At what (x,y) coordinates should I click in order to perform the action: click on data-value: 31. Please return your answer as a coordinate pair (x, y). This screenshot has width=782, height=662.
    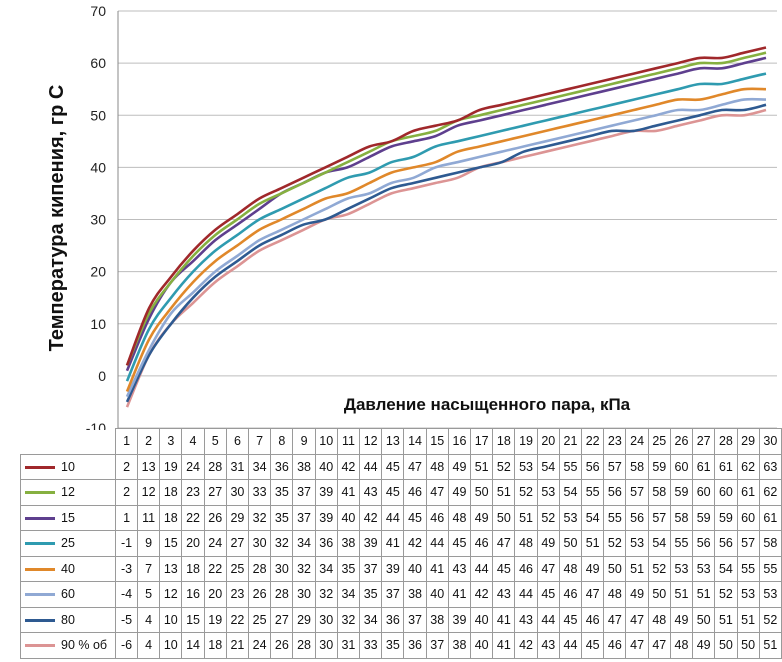
    Looking at the image, I should click on (348, 645).